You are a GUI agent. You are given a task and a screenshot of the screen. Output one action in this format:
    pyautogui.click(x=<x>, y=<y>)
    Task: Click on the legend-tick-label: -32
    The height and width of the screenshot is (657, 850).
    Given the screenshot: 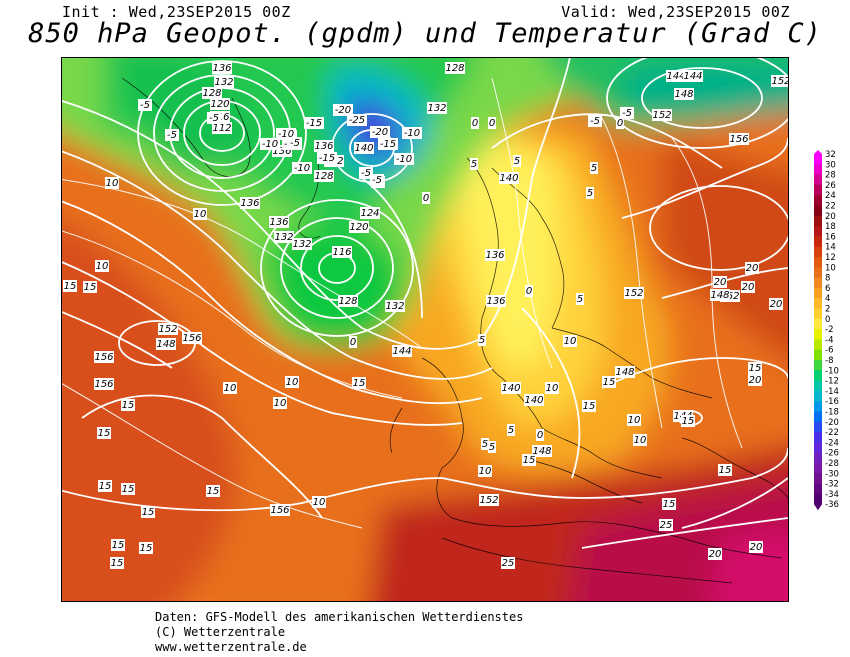 What is the action you would take?
    pyautogui.click(x=832, y=485)
    